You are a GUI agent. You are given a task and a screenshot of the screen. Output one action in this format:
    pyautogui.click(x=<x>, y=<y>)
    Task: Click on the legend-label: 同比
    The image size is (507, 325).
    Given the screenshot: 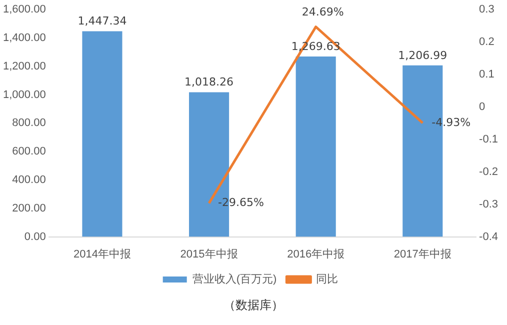 What is the action you would take?
    pyautogui.click(x=327, y=279)
    